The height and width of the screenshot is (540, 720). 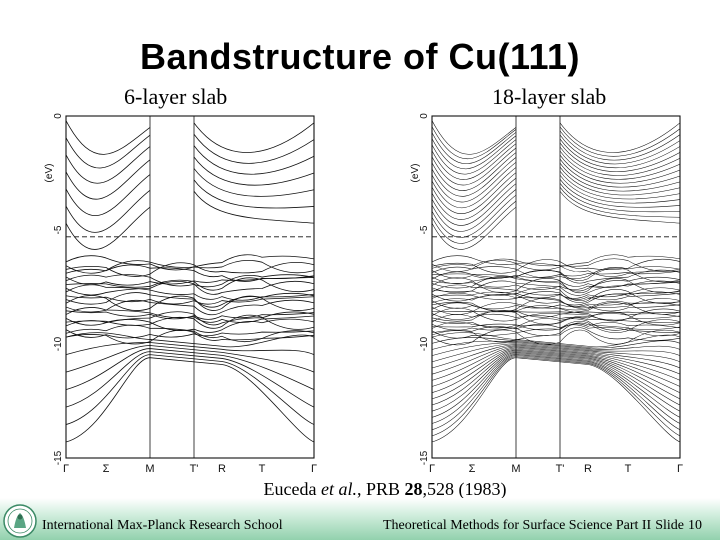 What do you see at coordinates (360, 56) in the screenshot?
I see `slide-title: Bandstructure of Cu(111)` at bounding box center [360, 56].